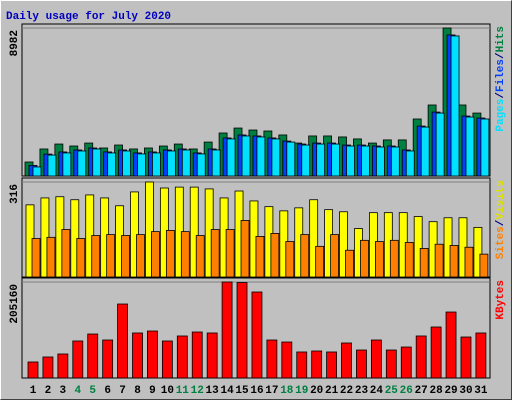 The width and height of the screenshot is (512, 400). Describe the element at coordinates (256, 391) in the screenshot. I see `x-tick-label: 16` at that location.